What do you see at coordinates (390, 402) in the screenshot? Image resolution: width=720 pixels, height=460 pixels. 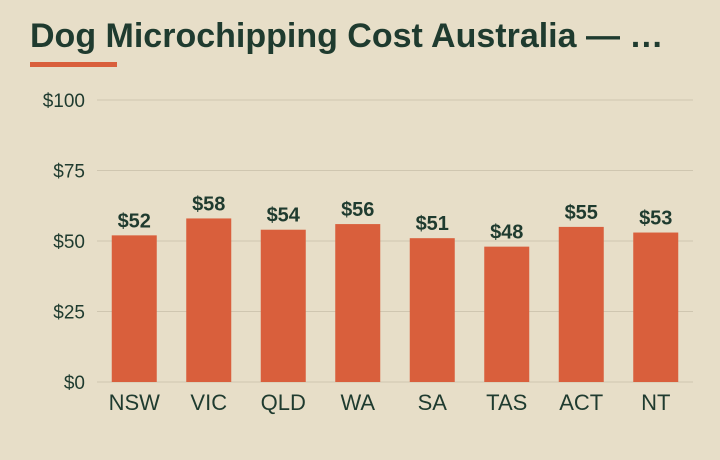 I see `x-axis: NSW VIC QLD WA SA TAS ACT NT` at bounding box center [390, 402].